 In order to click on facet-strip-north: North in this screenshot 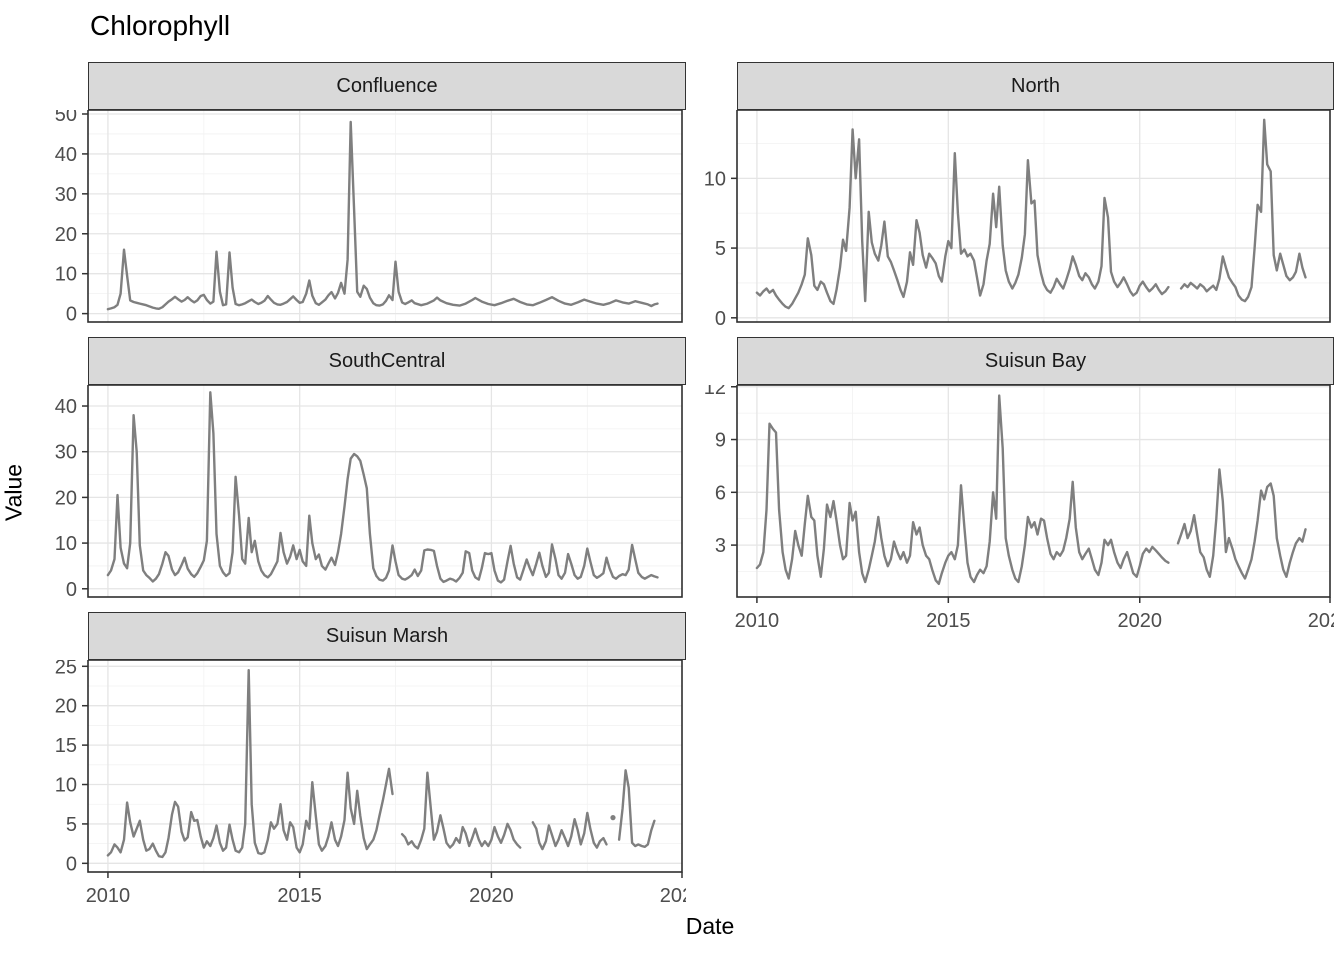, I will do `click(1035, 86)`.